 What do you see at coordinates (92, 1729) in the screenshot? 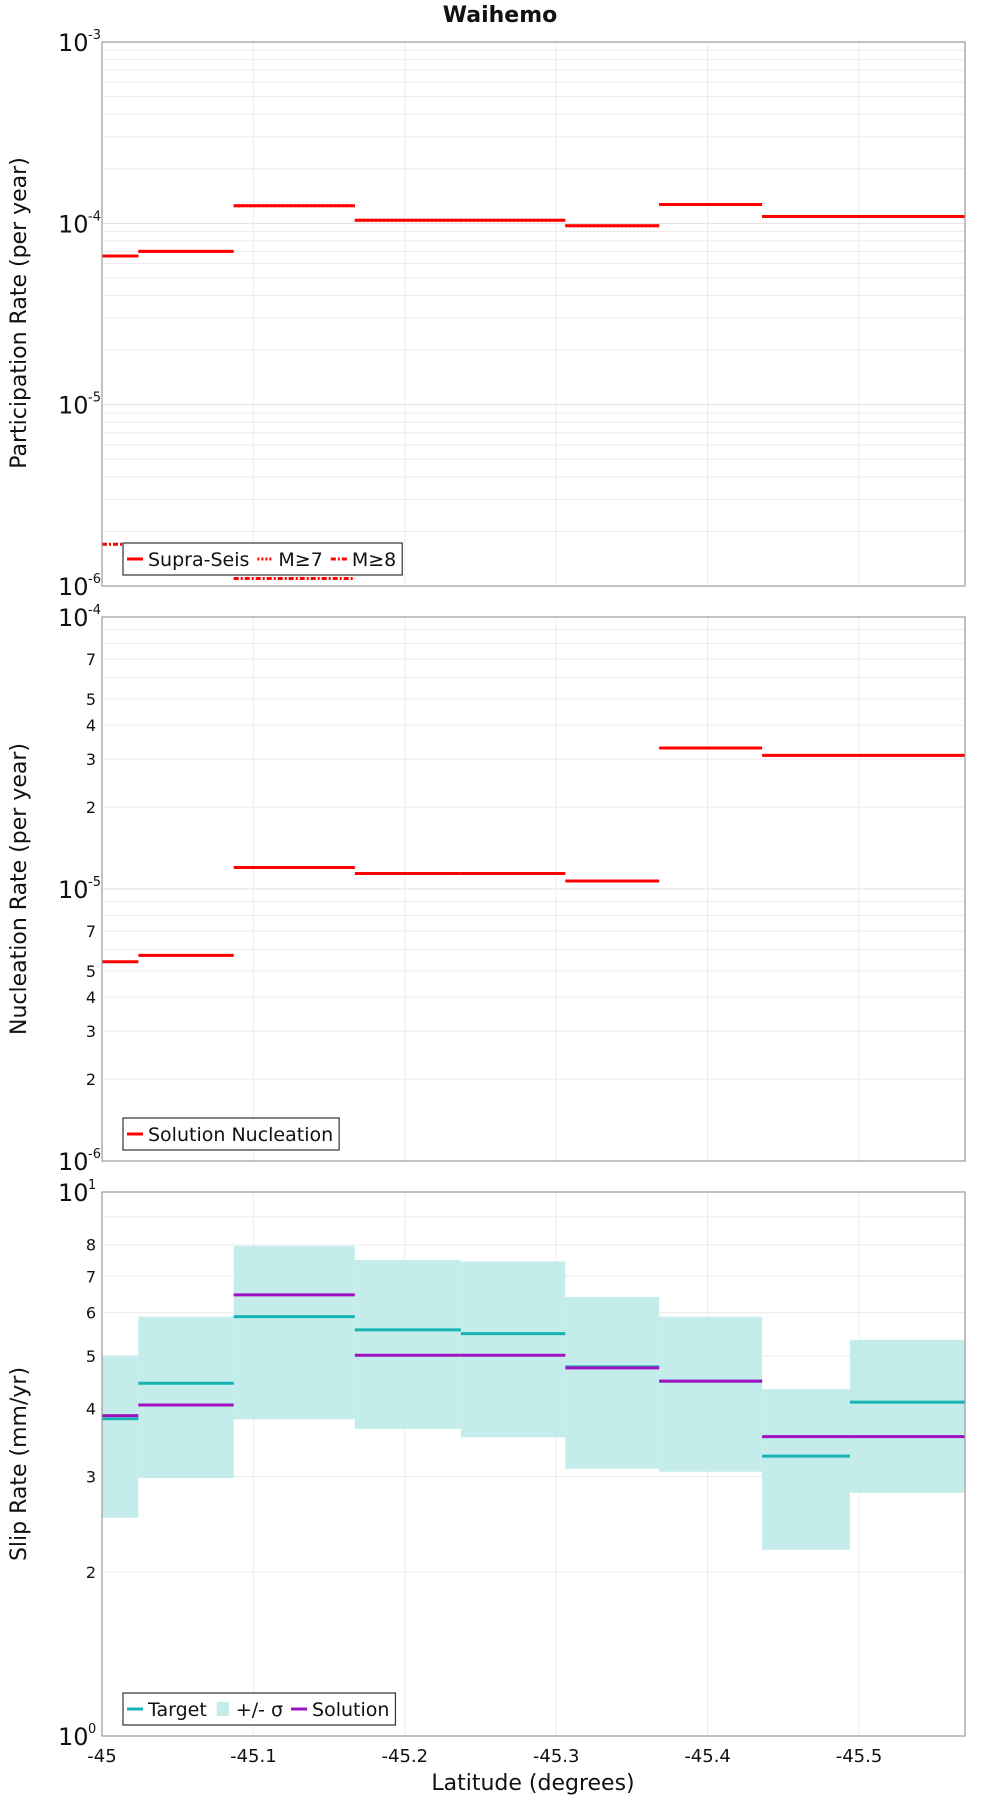
I see `y-tick-exponent: 0` at bounding box center [92, 1729].